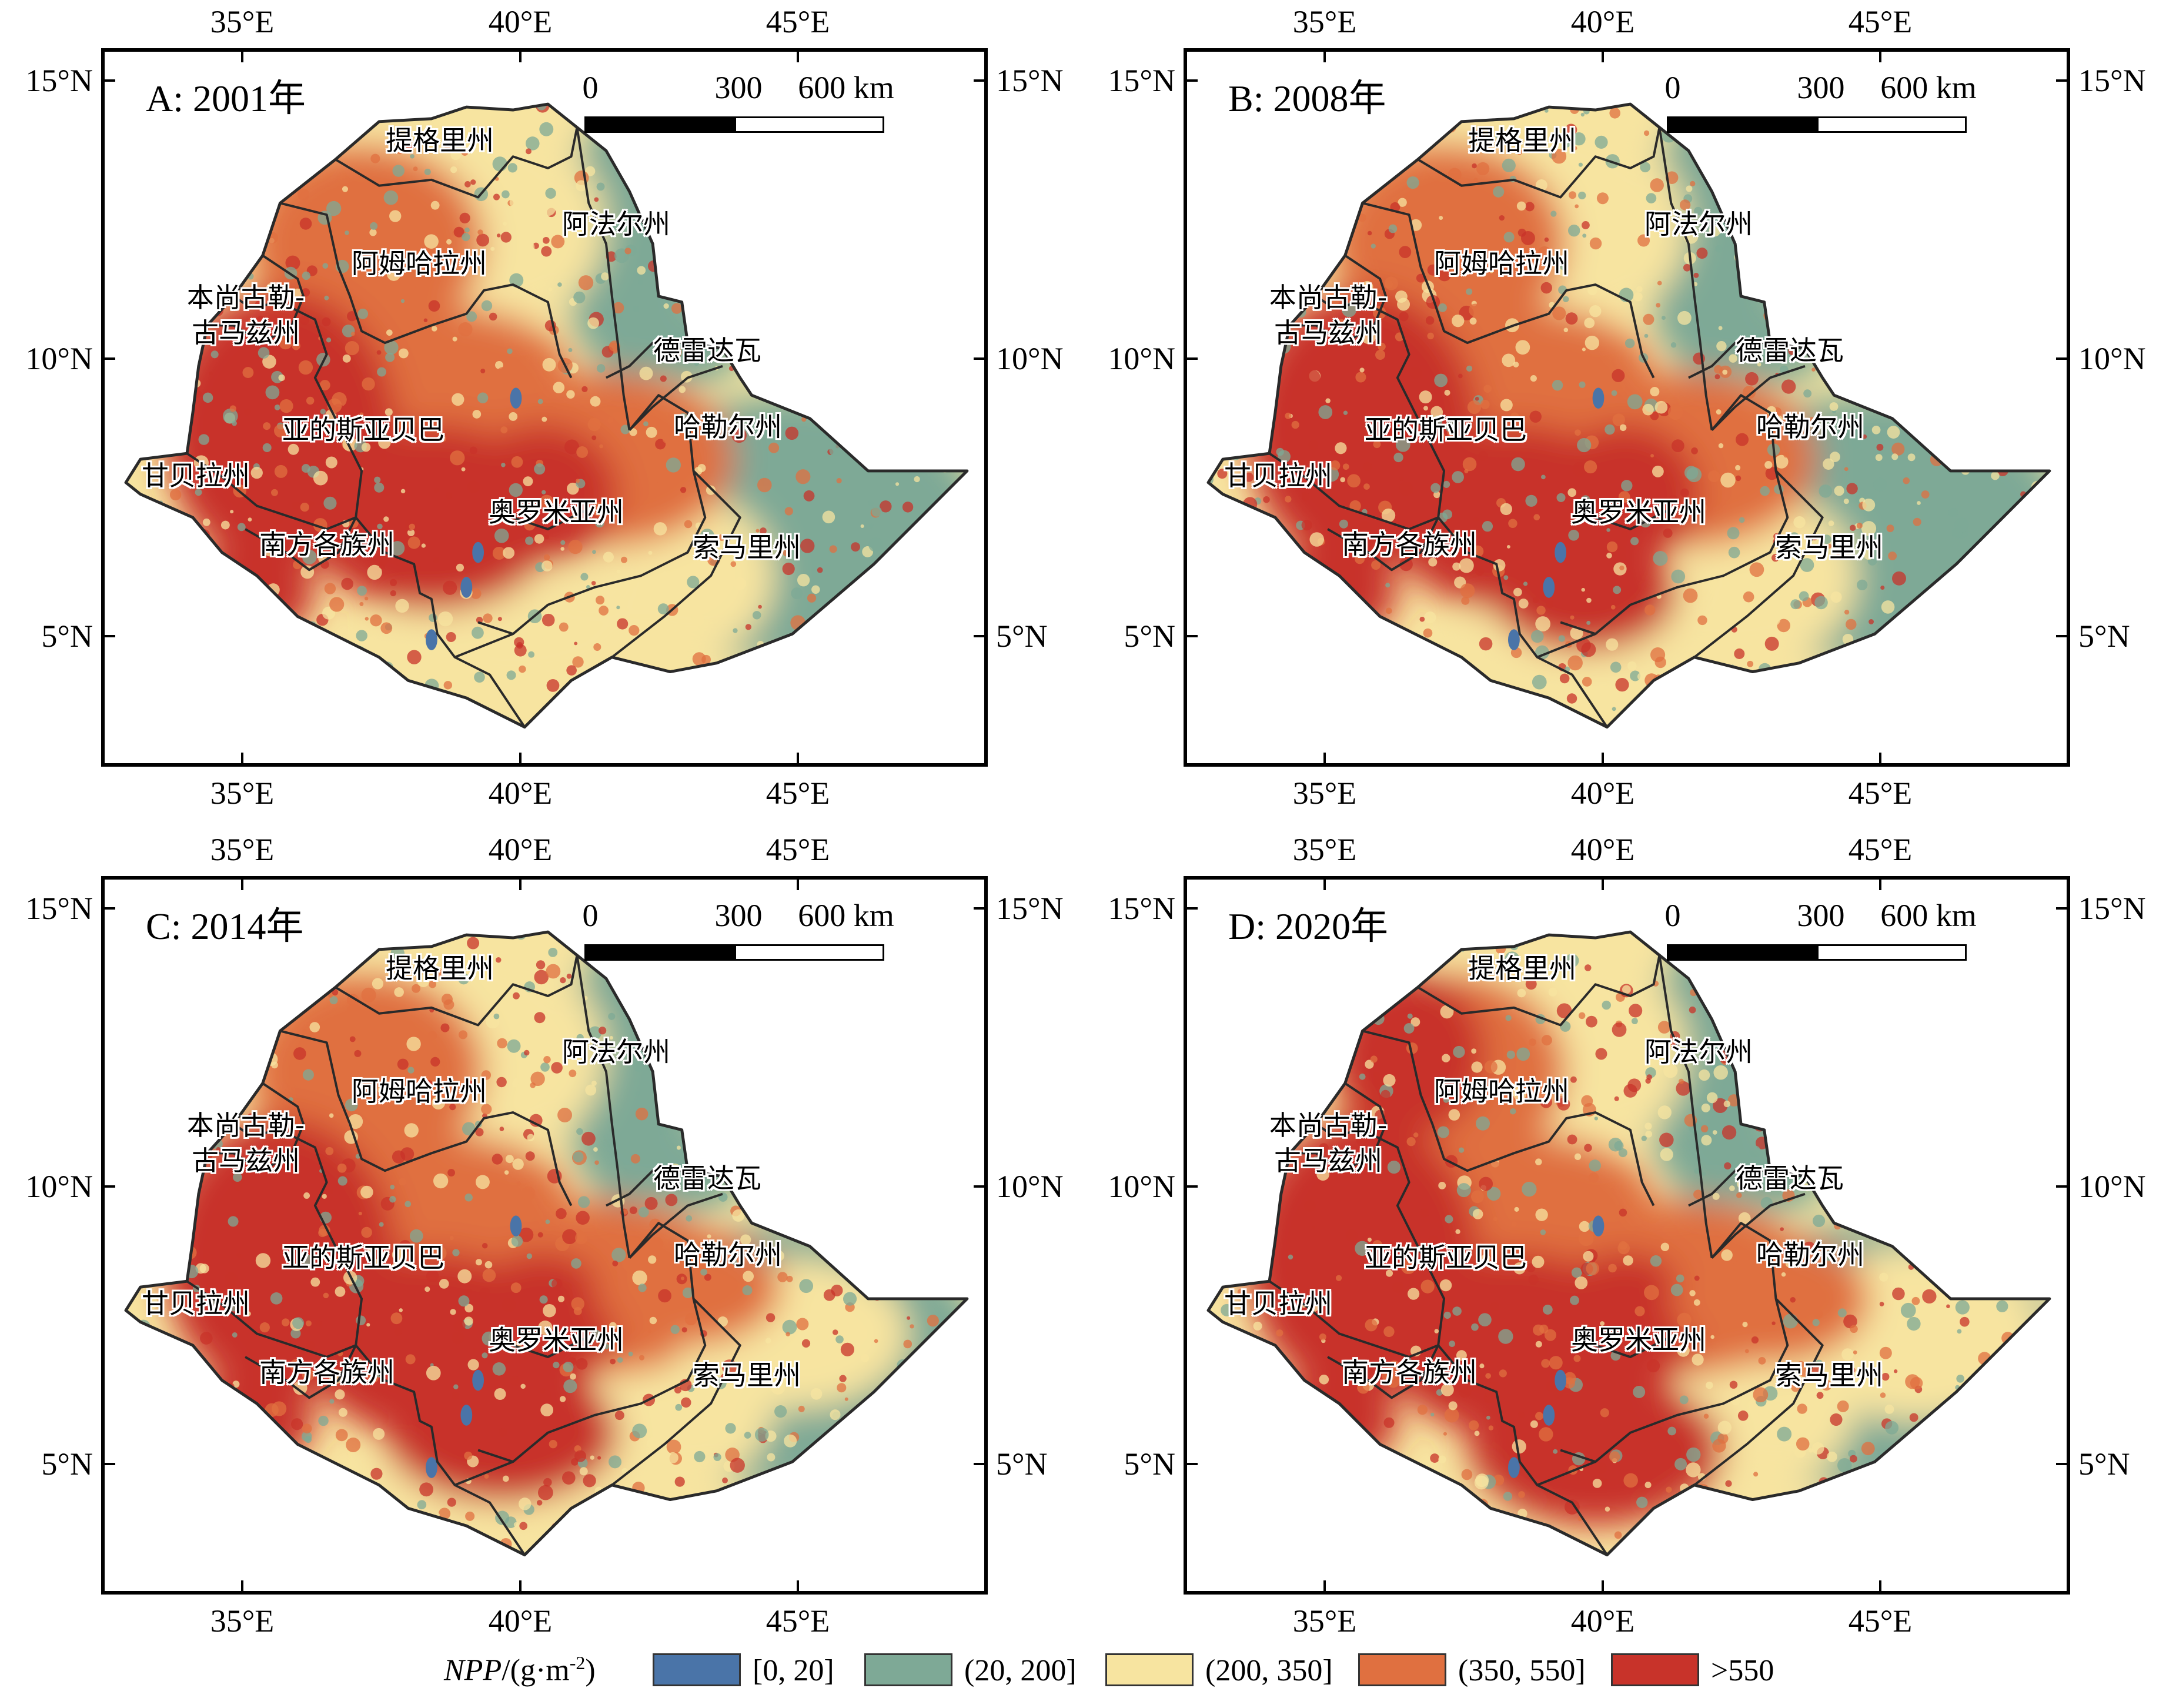 Image resolution: width=2166 pixels, height=1708 pixels. I want to click on y-tick-label-right: 10°N, so click(1030, 358).